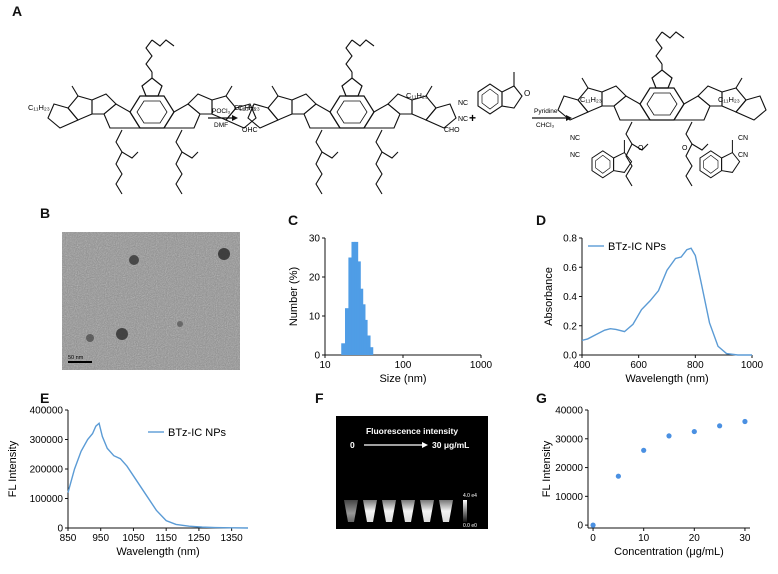 The width and height of the screenshot is (778, 574). Describe the element at coordinates (319, 398) in the screenshot. I see `panel-letter-f: F` at that location.